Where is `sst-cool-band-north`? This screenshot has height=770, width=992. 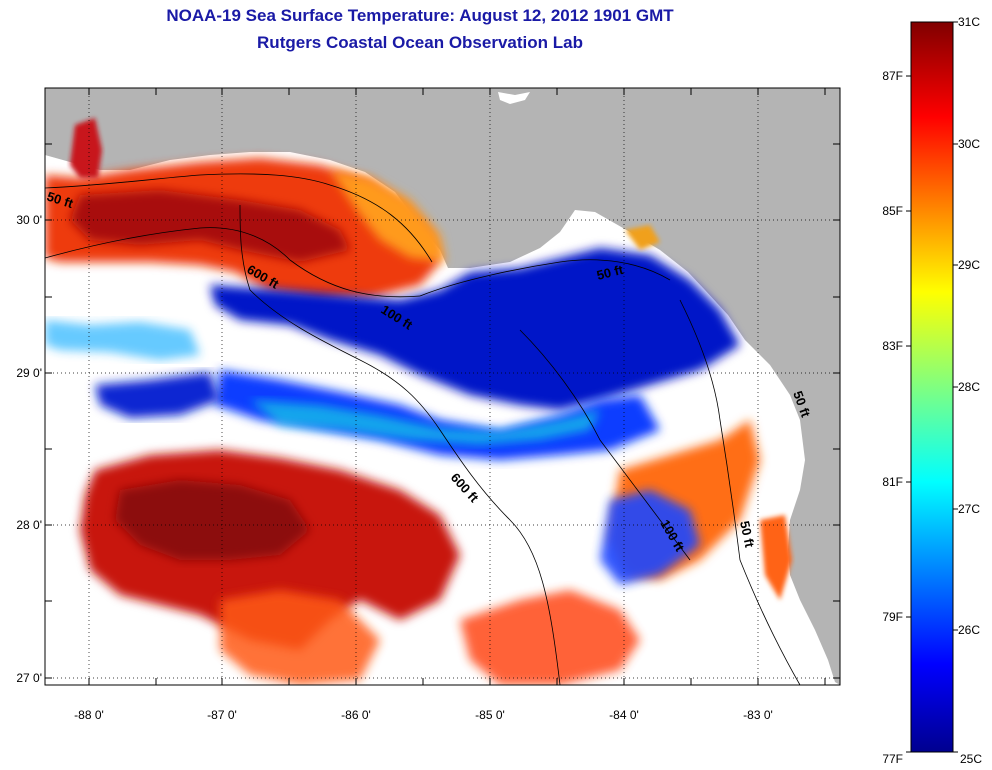
sst-cool-band-north is located at coordinates (475, 329).